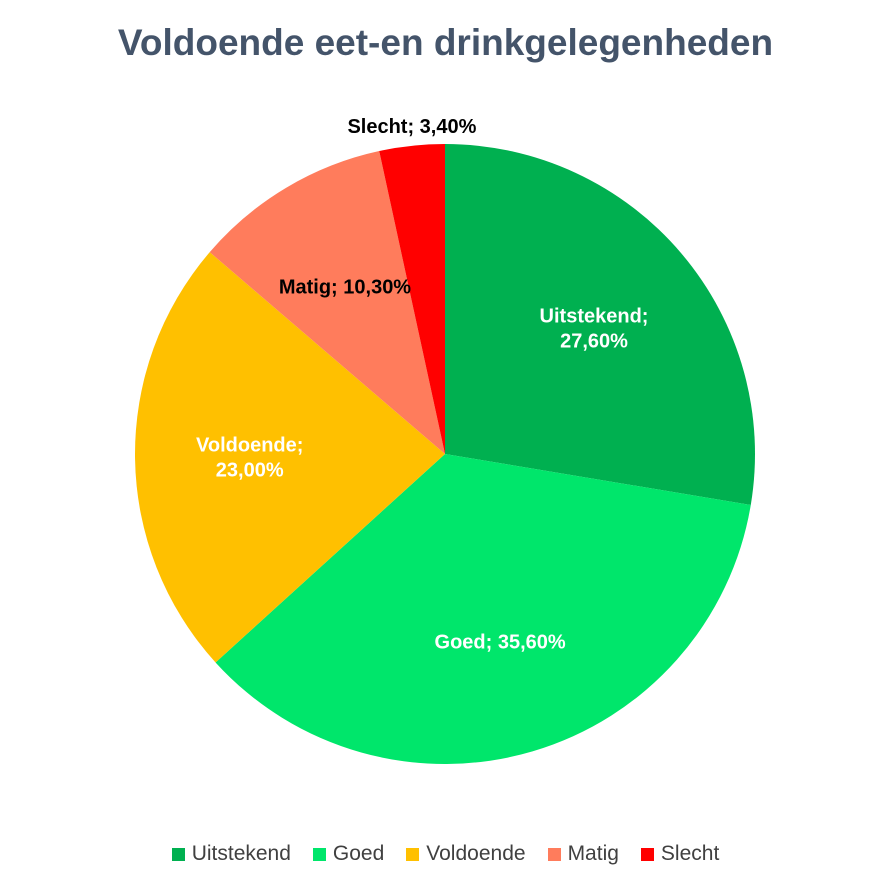 Image resolution: width=891 pixels, height=889 pixels. What do you see at coordinates (690, 853) in the screenshot?
I see `legend-label: Slecht` at bounding box center [690, 853].